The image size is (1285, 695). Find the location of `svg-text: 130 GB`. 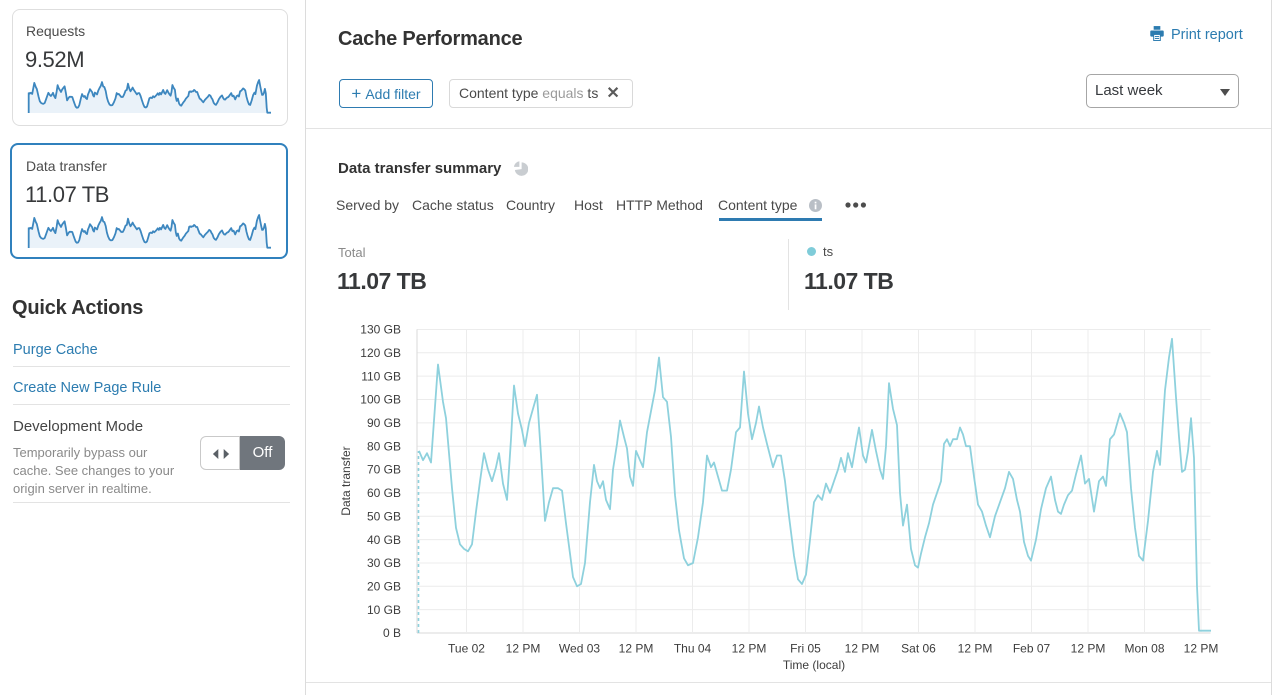

svg-text: 130 GB is located at coordinates (380, 330).